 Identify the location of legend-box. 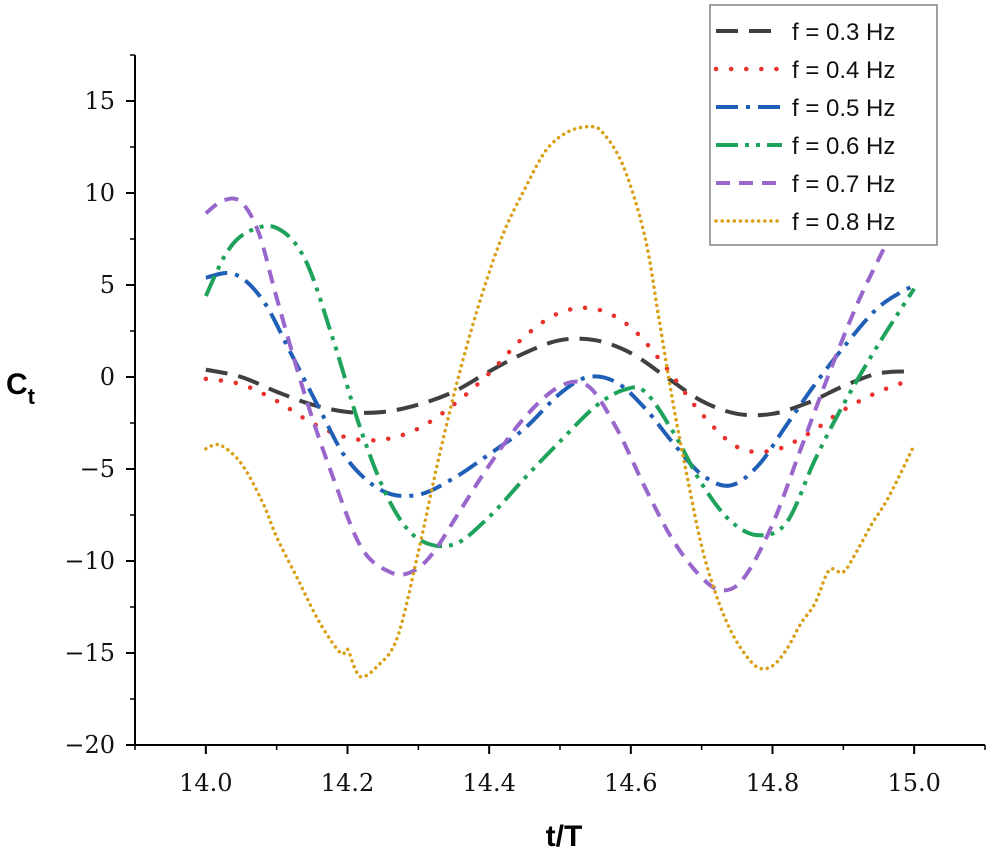
(823, 125).